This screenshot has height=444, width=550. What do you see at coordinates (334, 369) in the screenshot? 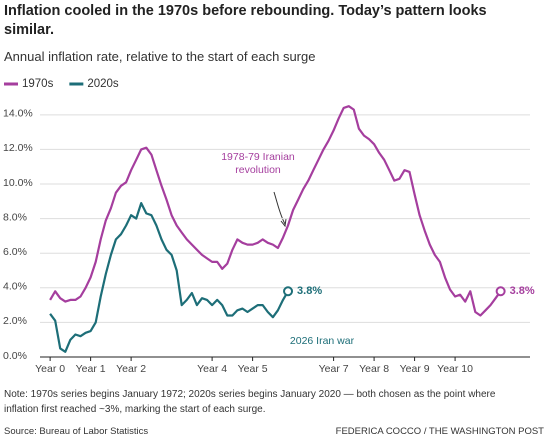
I see `x-tick-label: Year 7` at bounding box center [334, 369].